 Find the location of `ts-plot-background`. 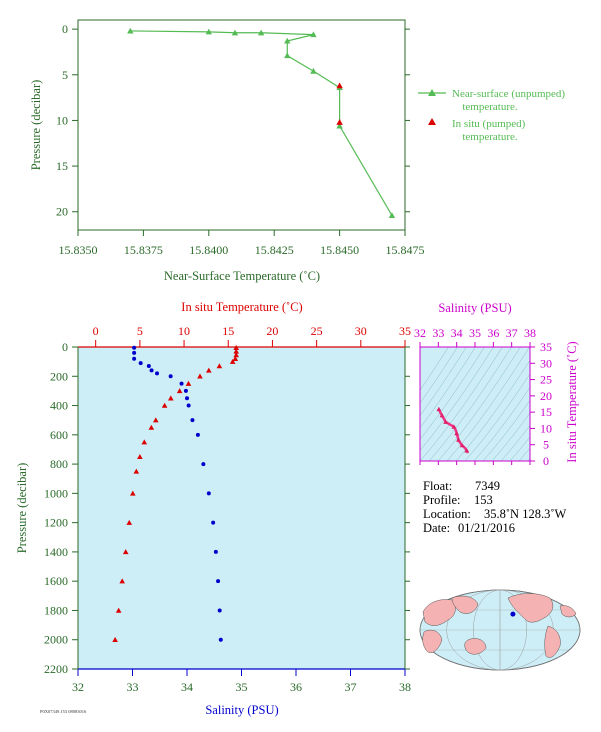

ts-plot-background is located at coordinates (475, 404).